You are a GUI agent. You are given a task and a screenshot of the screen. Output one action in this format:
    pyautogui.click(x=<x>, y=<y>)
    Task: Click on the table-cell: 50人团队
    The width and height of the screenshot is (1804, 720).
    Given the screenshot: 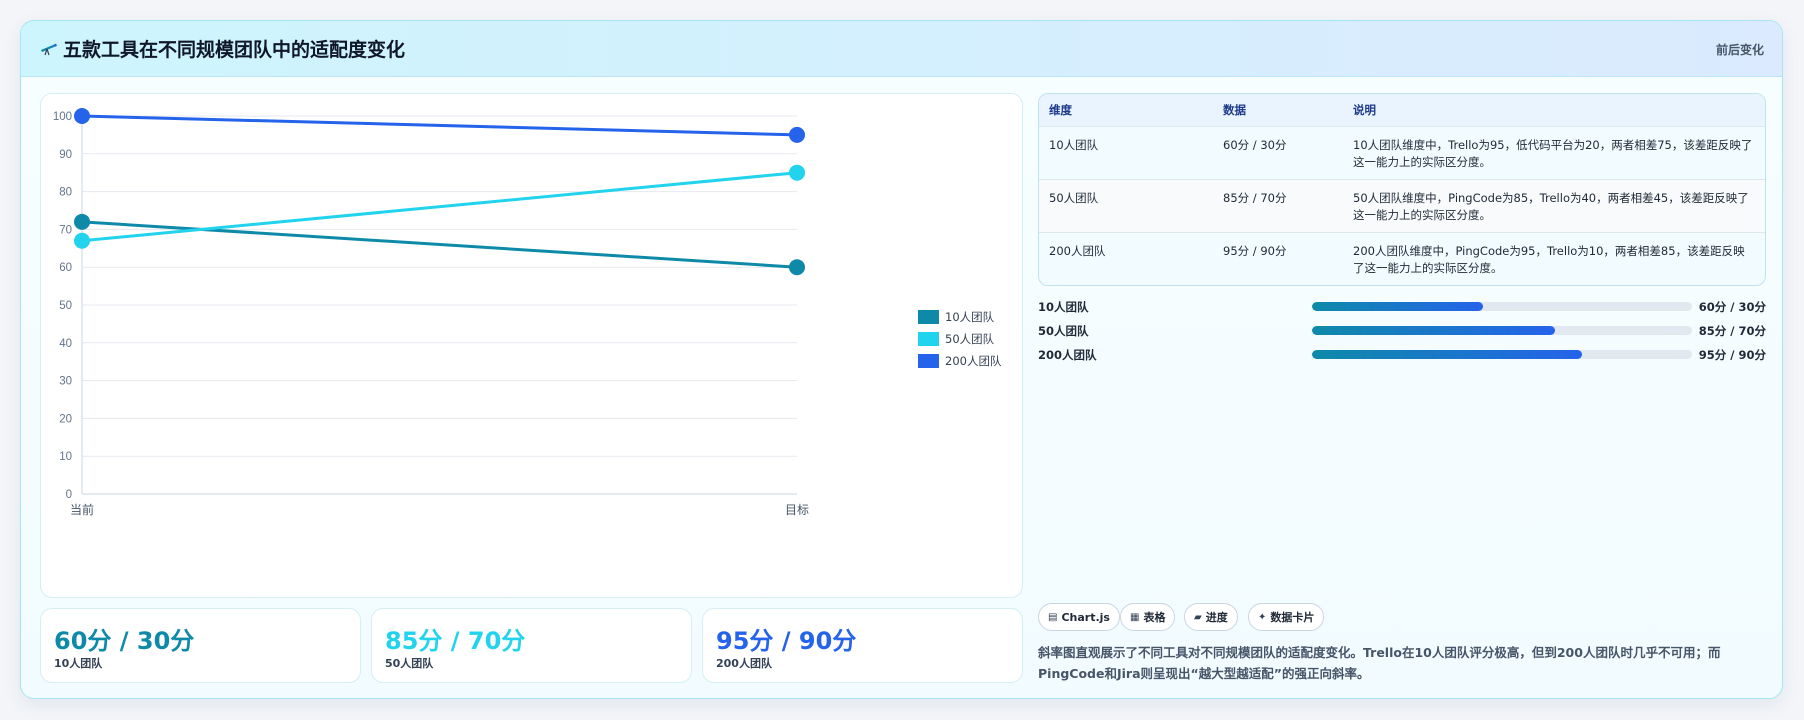 What is the action you would take?
    pyautogui.click(x=1074, y=197)
    